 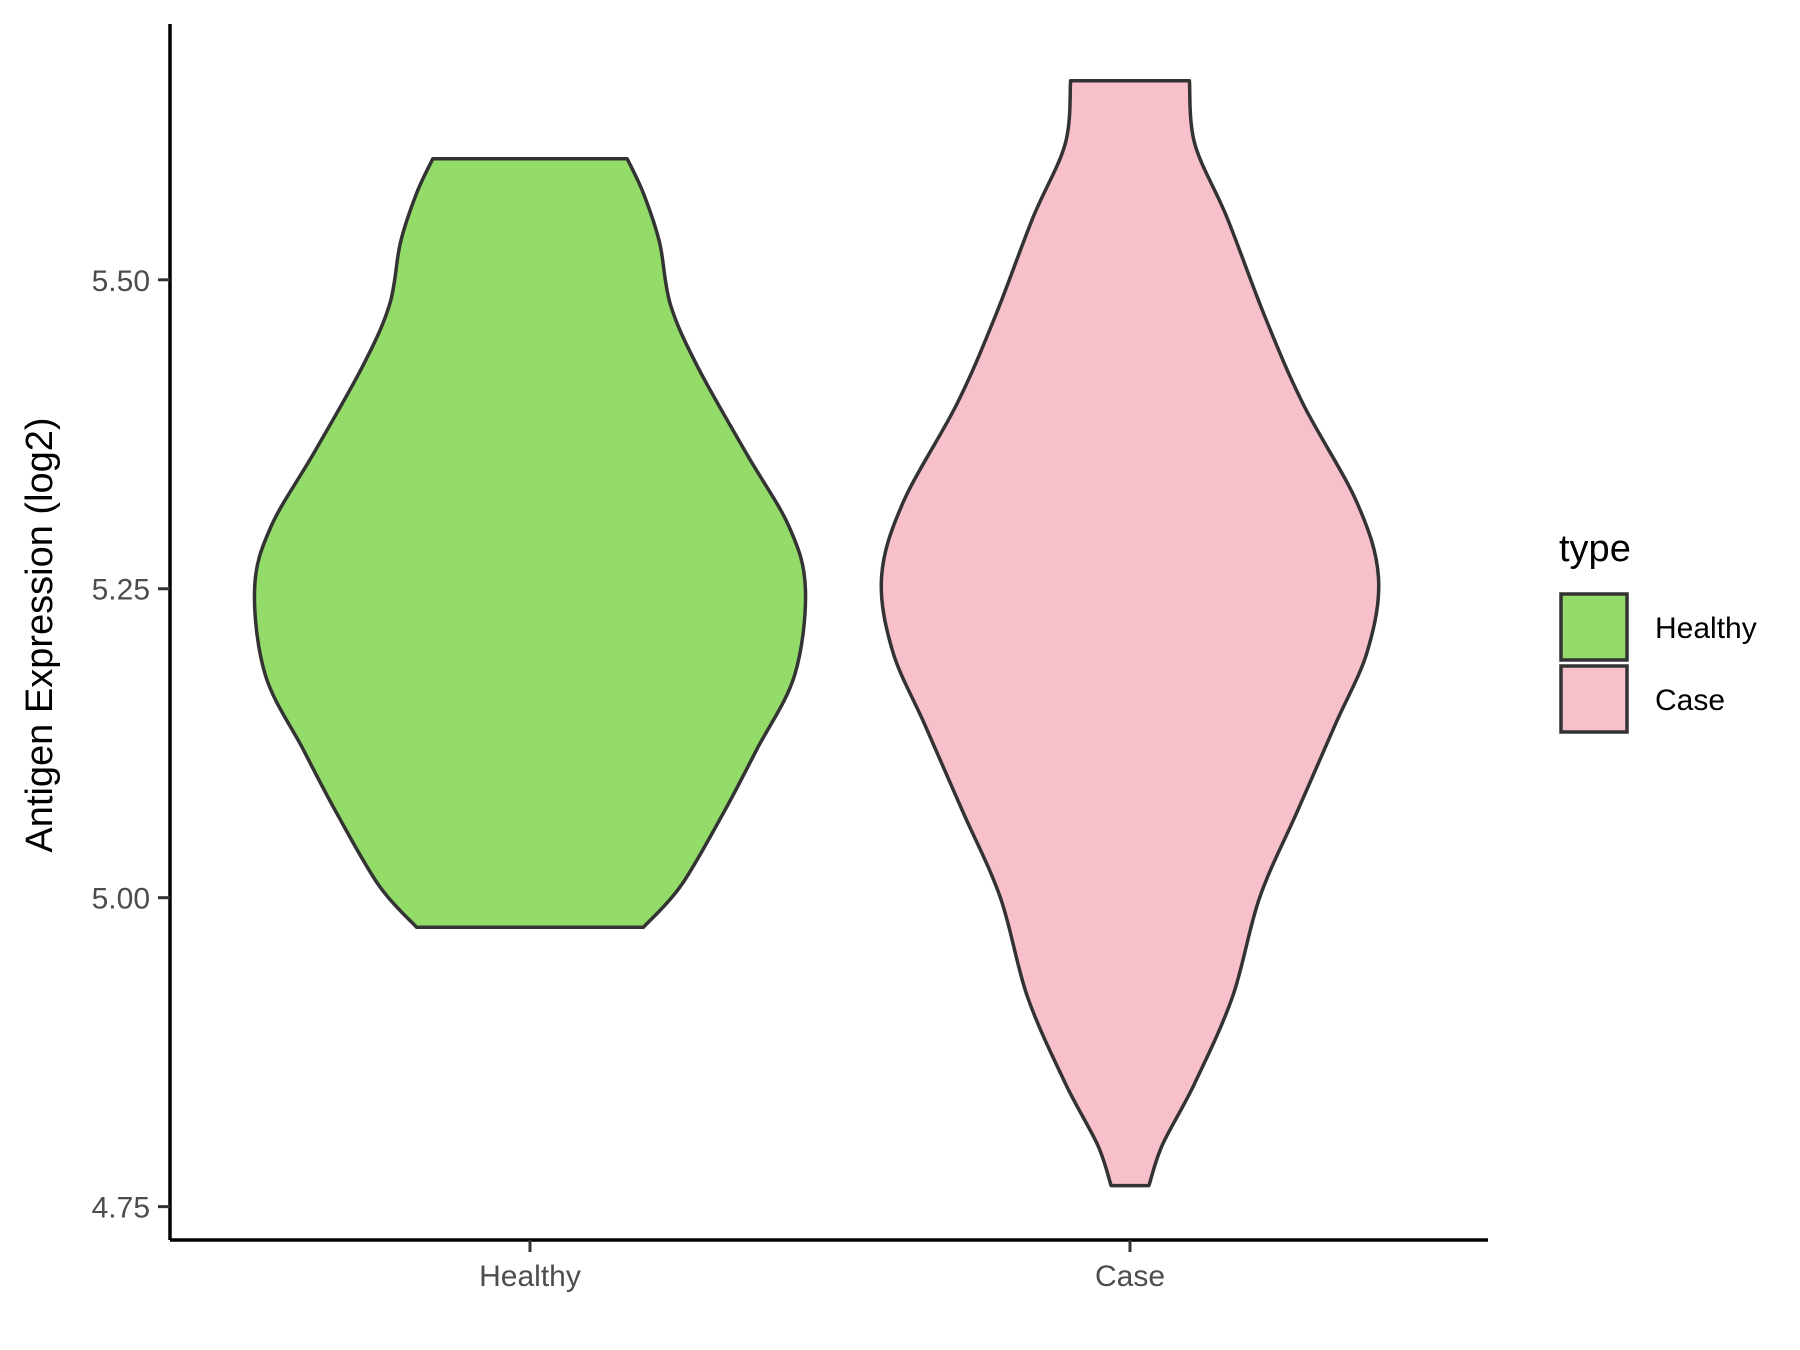 What do you see at coordinates (40, 634) in the screenshot?
I see `y-axis-title: Antigen Expression (log2)` at bounding box center [40, 634].